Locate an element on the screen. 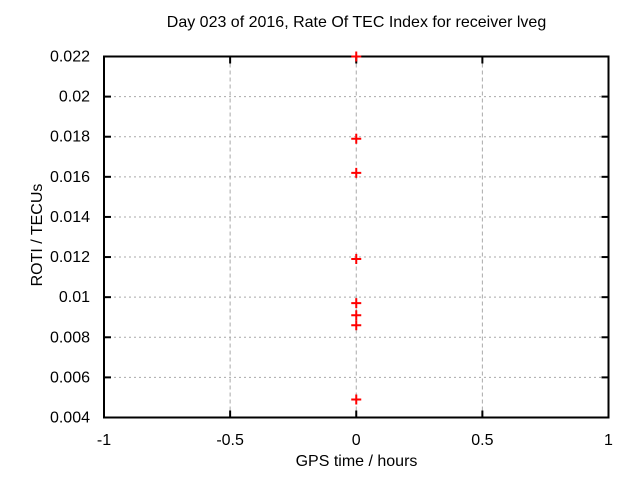 This screenshot has width=640, height=480. y-tick-label: 0.008 is located at coordinates (70, 337).